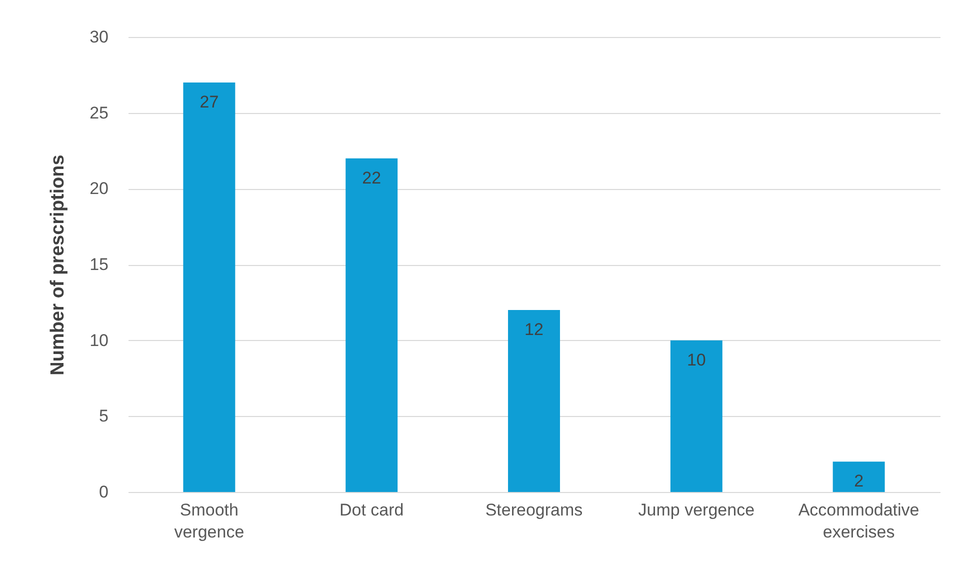 The height and width of the screenshot is (581, 961). What do you see at coordinates (99, 340) in the screenshot?
I see `y-tick-label: 10` at bounding box center [99, 340].